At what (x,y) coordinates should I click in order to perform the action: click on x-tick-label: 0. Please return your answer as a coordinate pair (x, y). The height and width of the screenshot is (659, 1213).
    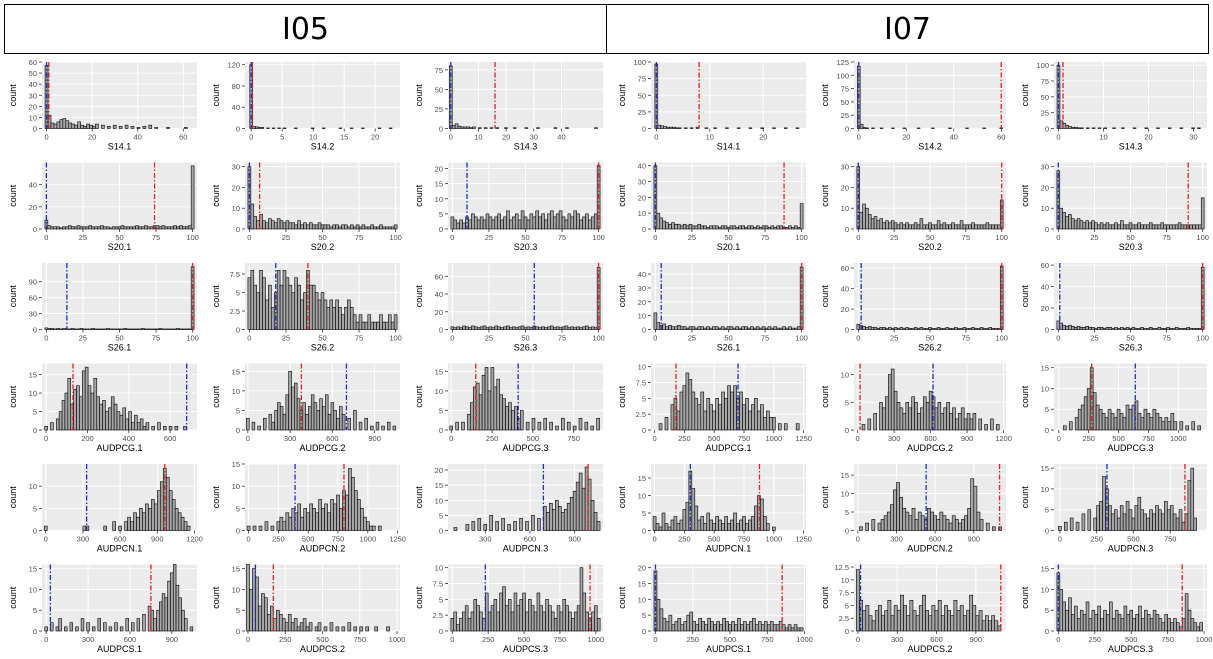
    Looking at the image, I should click on (251, 137).